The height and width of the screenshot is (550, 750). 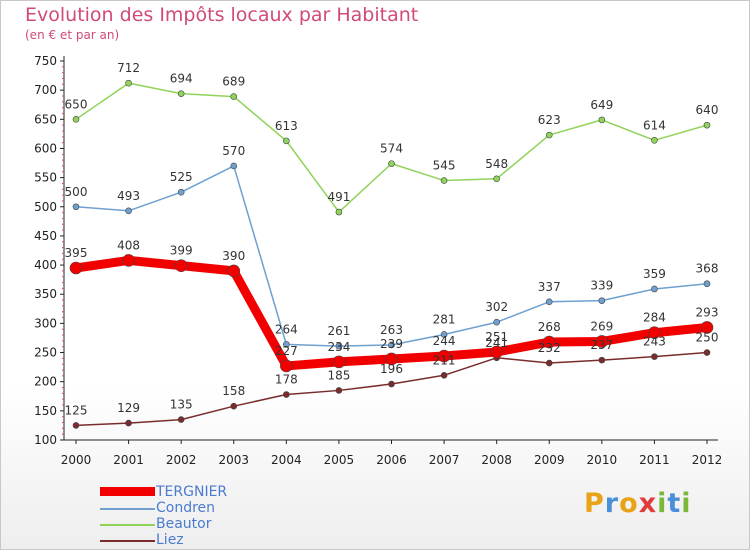 What do you see at coordinates (45, 90) in the screenshot?
I see `y-tick-label: 700` at bounding box center [45, 90].